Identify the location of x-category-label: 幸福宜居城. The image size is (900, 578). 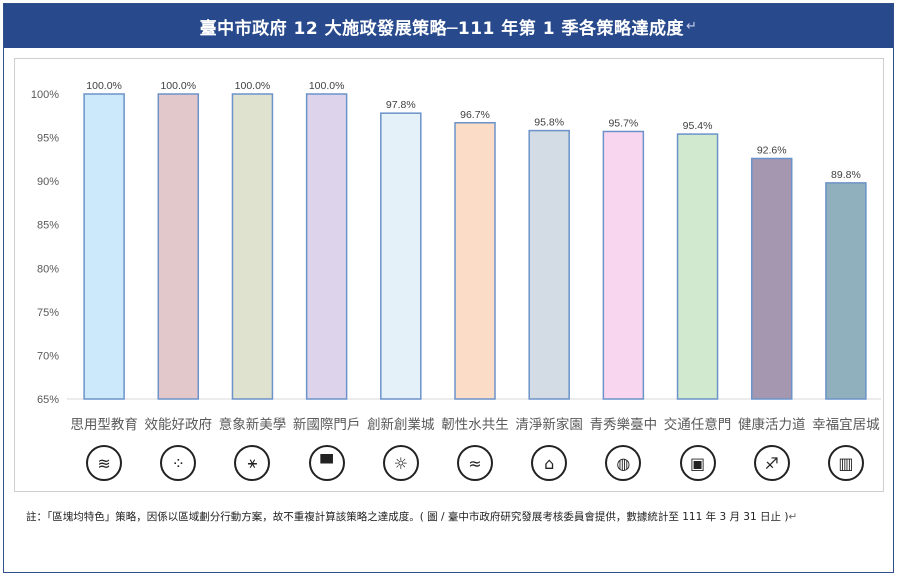
(846, 425).